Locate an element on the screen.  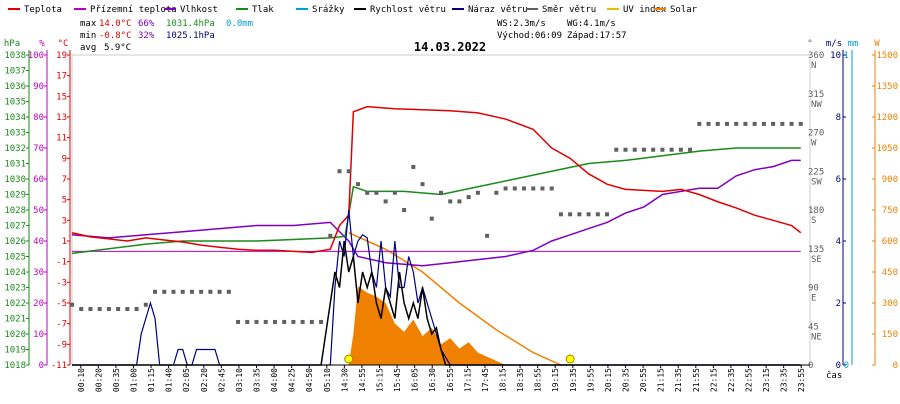
x-tick-label: 21:55 is located at coordinates (696, 380).